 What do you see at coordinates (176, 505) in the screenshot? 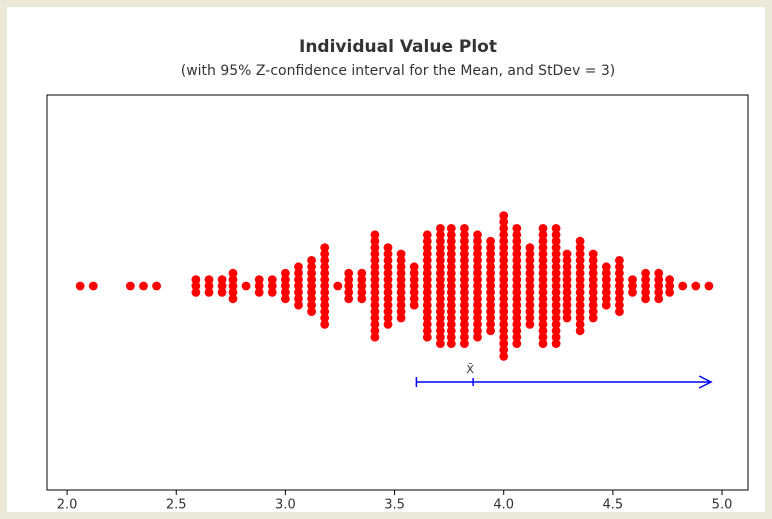
I see `x-tick-label: 2.5` at bounding box center [176, 505].